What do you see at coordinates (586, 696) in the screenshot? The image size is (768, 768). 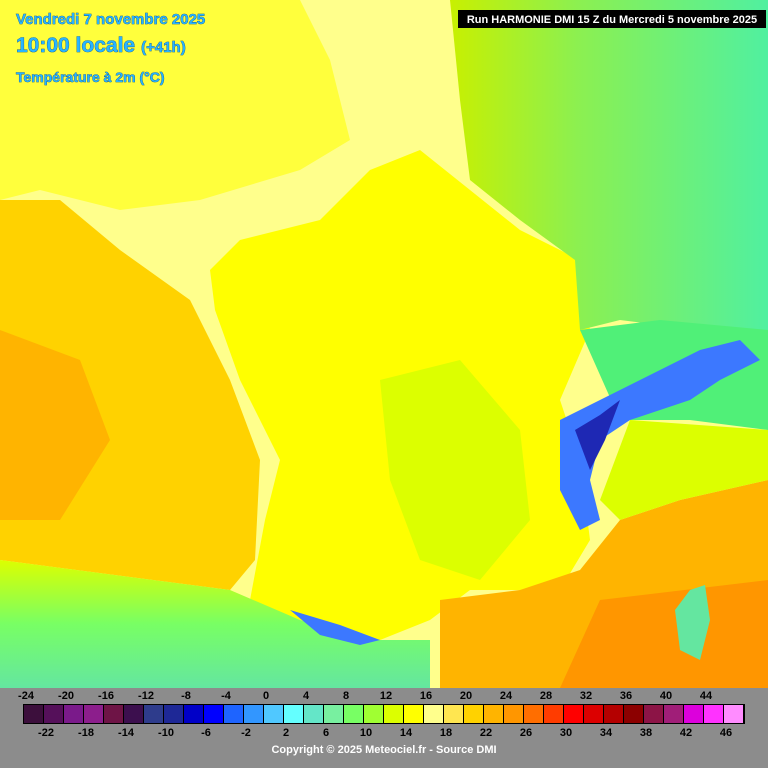 I see `legend-tick-label: 32` at bounding box center [586, 696].